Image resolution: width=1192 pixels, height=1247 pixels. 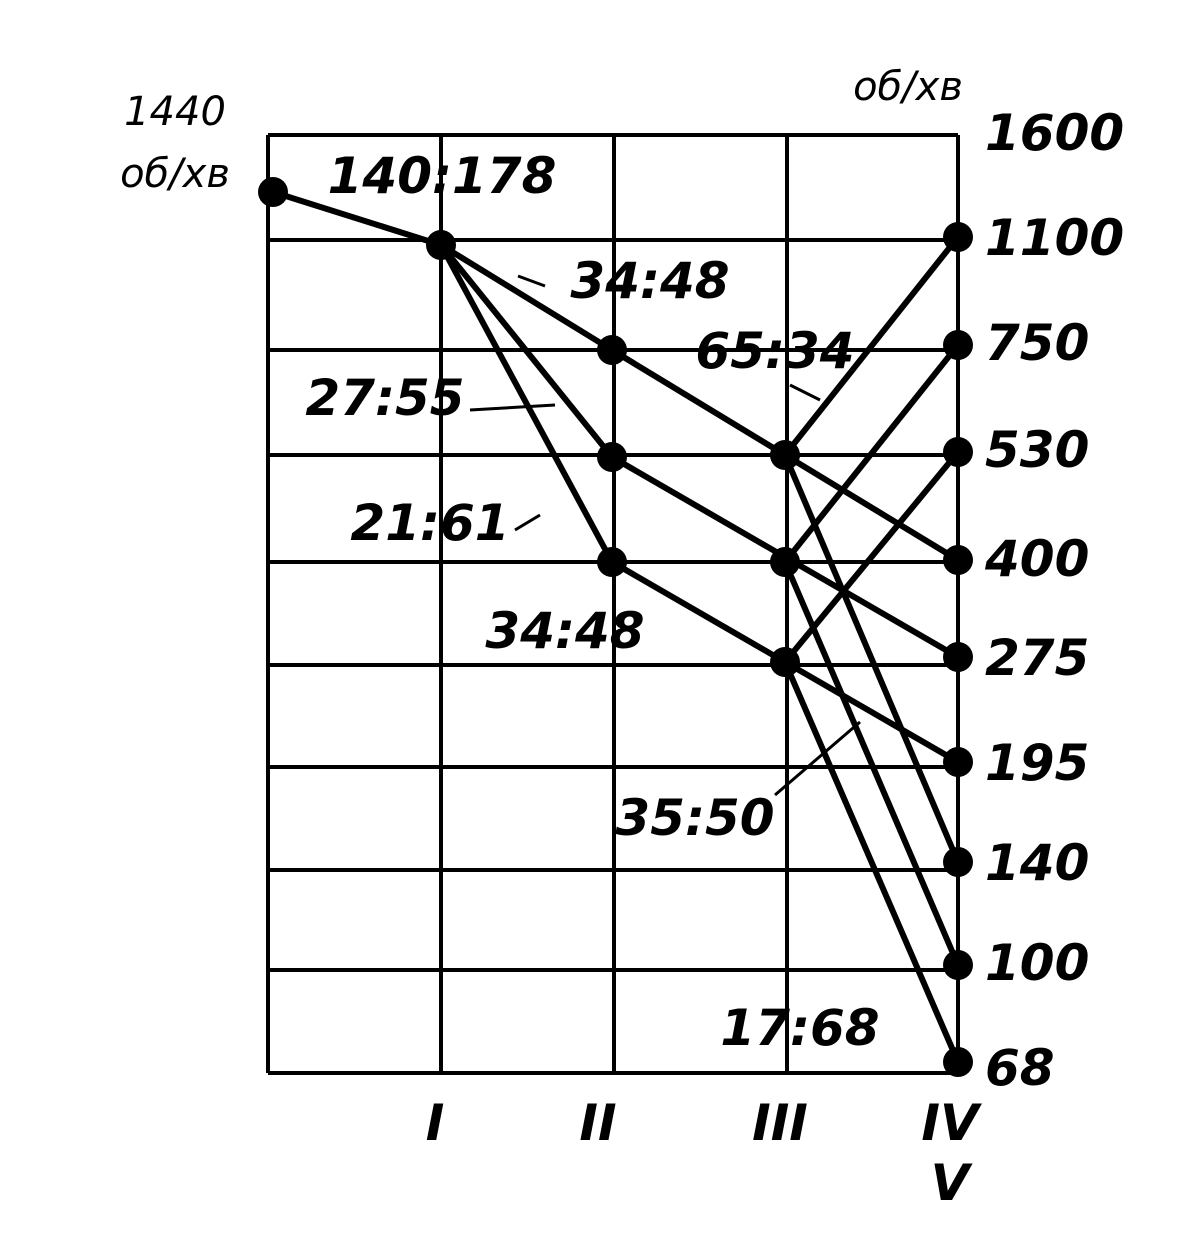 What do you see at coordinates (1020, 1068) in the screenshot?
I see `speed-label: 68` at bounding box center [1020, 1068].